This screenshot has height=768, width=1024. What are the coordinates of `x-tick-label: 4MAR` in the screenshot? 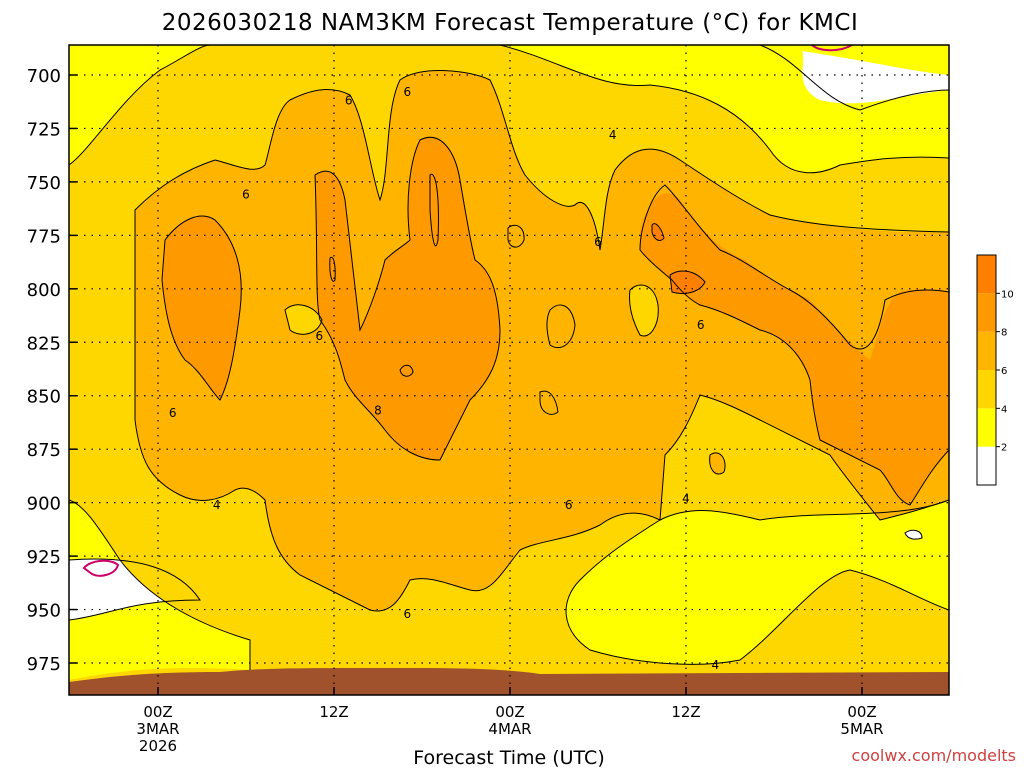 It's located at (509, 729).